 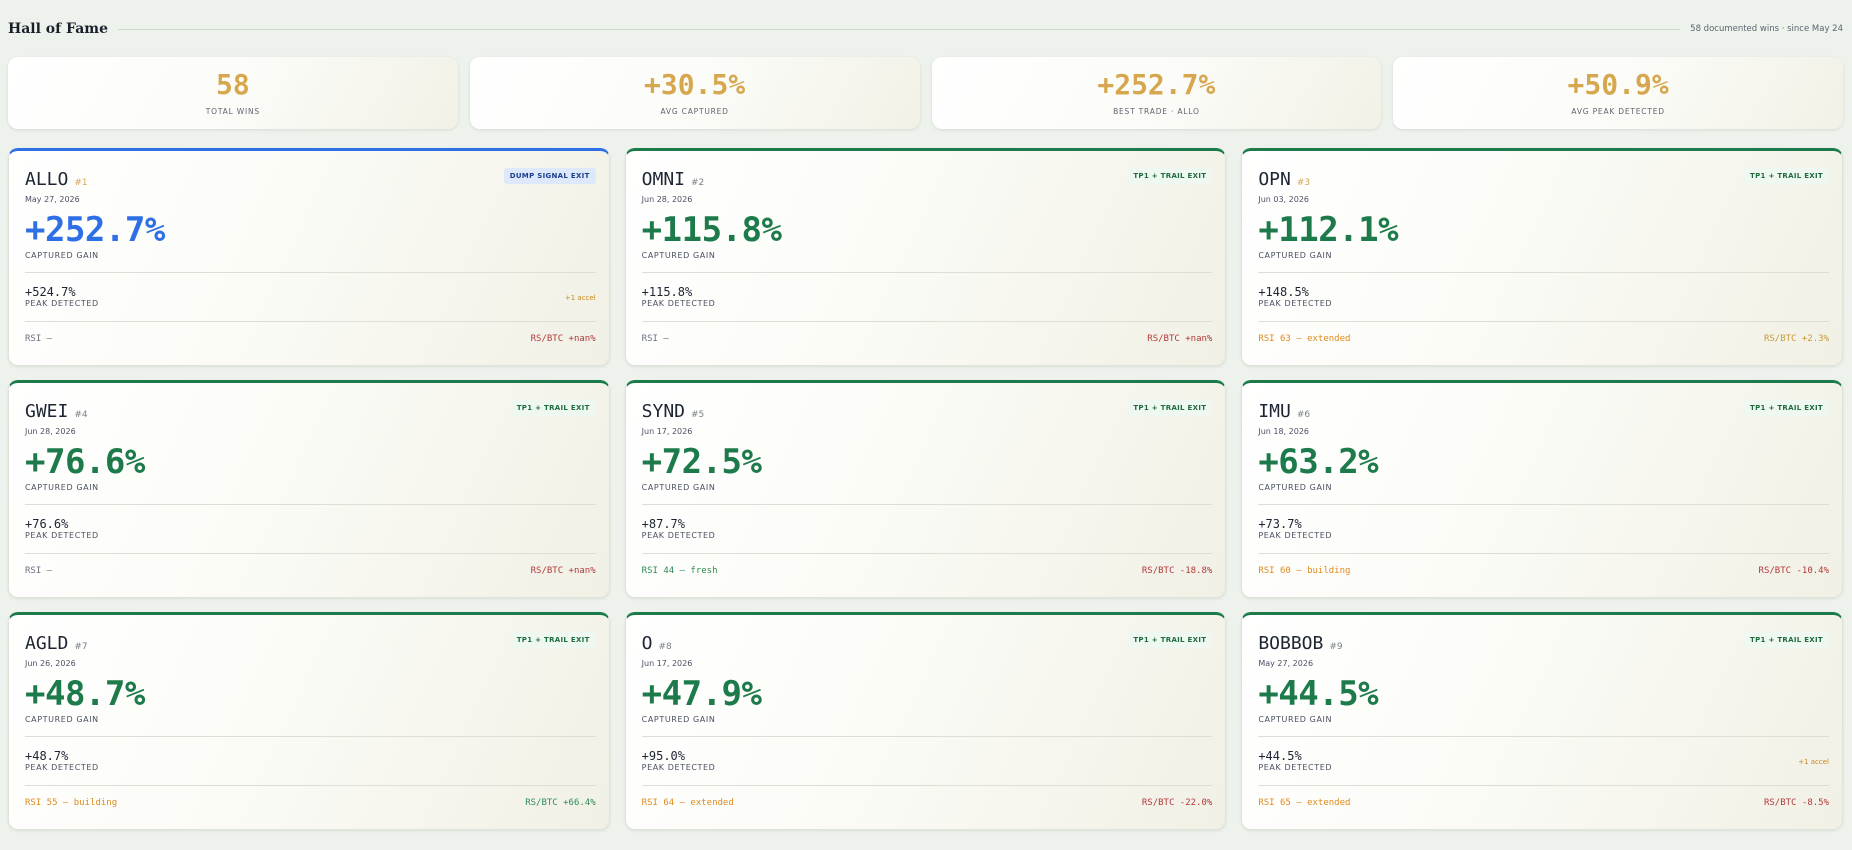 I want to click on stat-label: TOTAL WINS, so click(x=232, y=111).